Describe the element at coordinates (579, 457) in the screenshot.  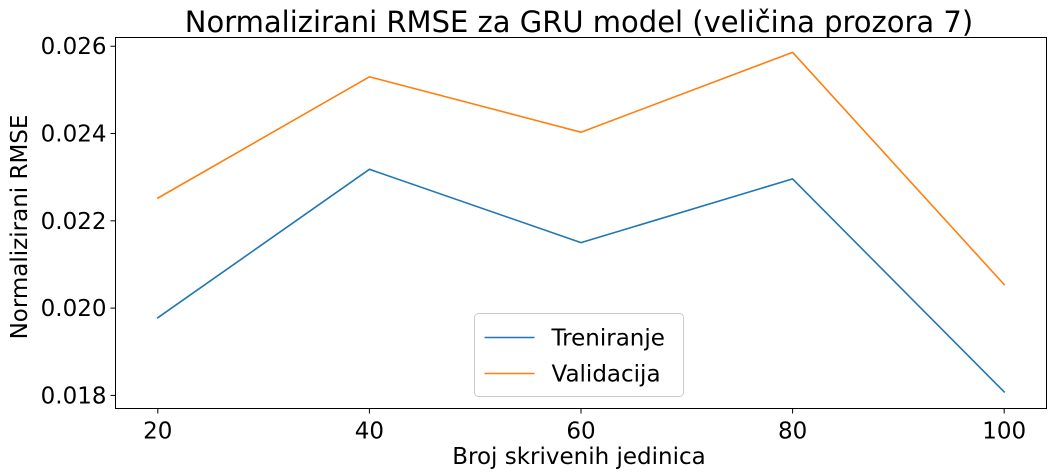
I see `x-axis-label: Broj skrivenih jedinica` at that location.